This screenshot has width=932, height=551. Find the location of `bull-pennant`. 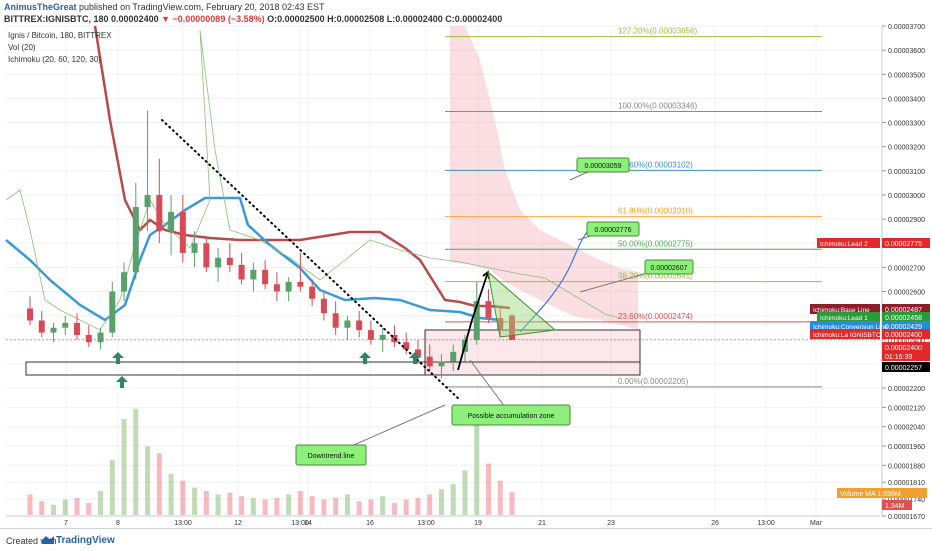

bull-pennant is located at coordinates (522, 304).